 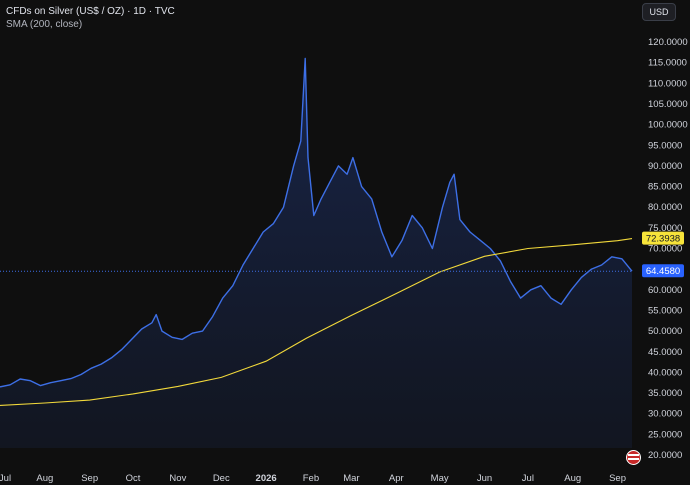 I want to click on y-tick-label: 55.0000, so click(x=665, y=310).